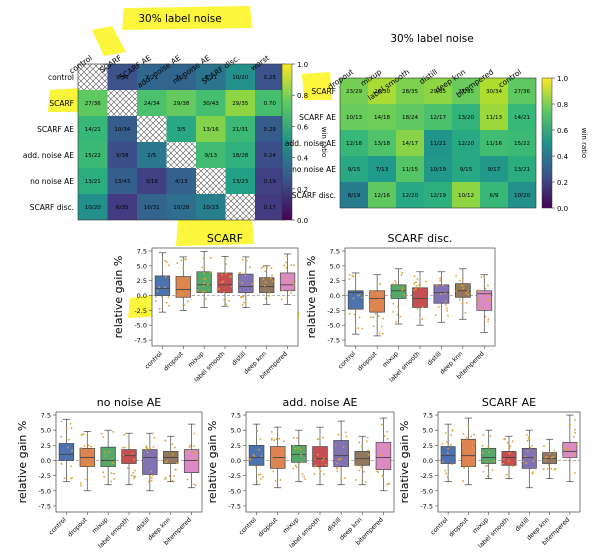 This screenshot has height=558, width=606. Describe the element at coordinates (44, 491) in the screenshot. I see `y-tick-label: -5.0` at that location.